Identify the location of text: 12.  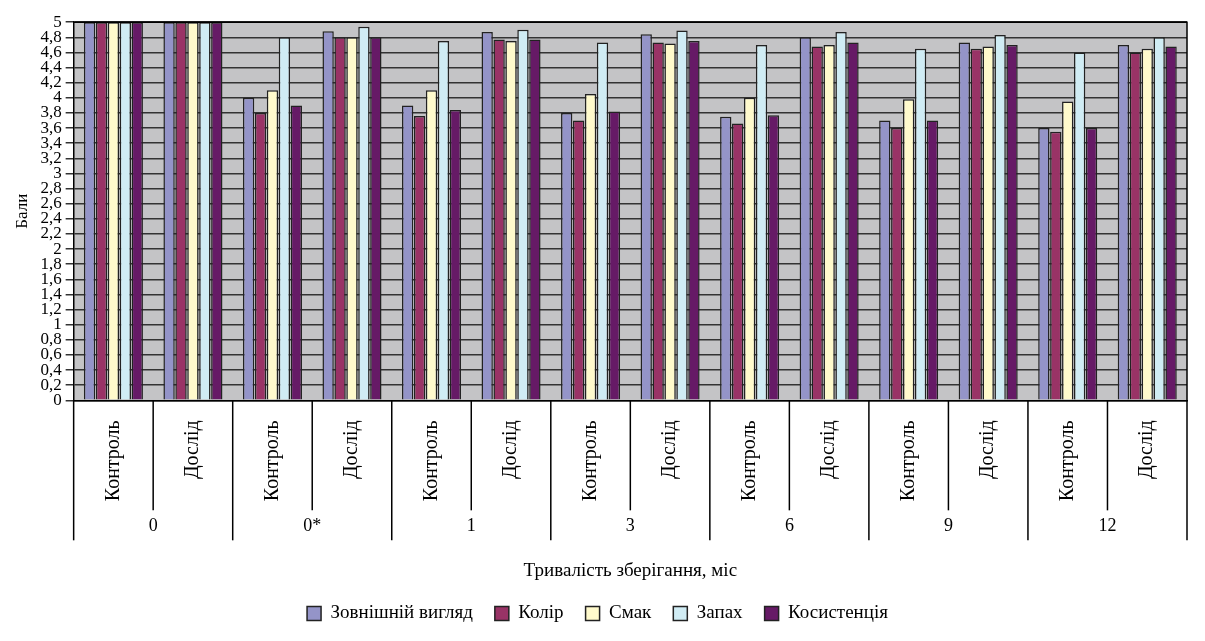
(1107, 525).